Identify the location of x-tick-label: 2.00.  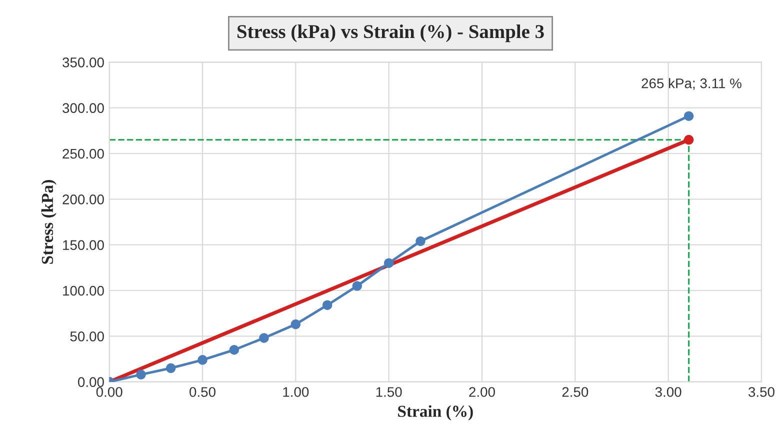
(482, 392).